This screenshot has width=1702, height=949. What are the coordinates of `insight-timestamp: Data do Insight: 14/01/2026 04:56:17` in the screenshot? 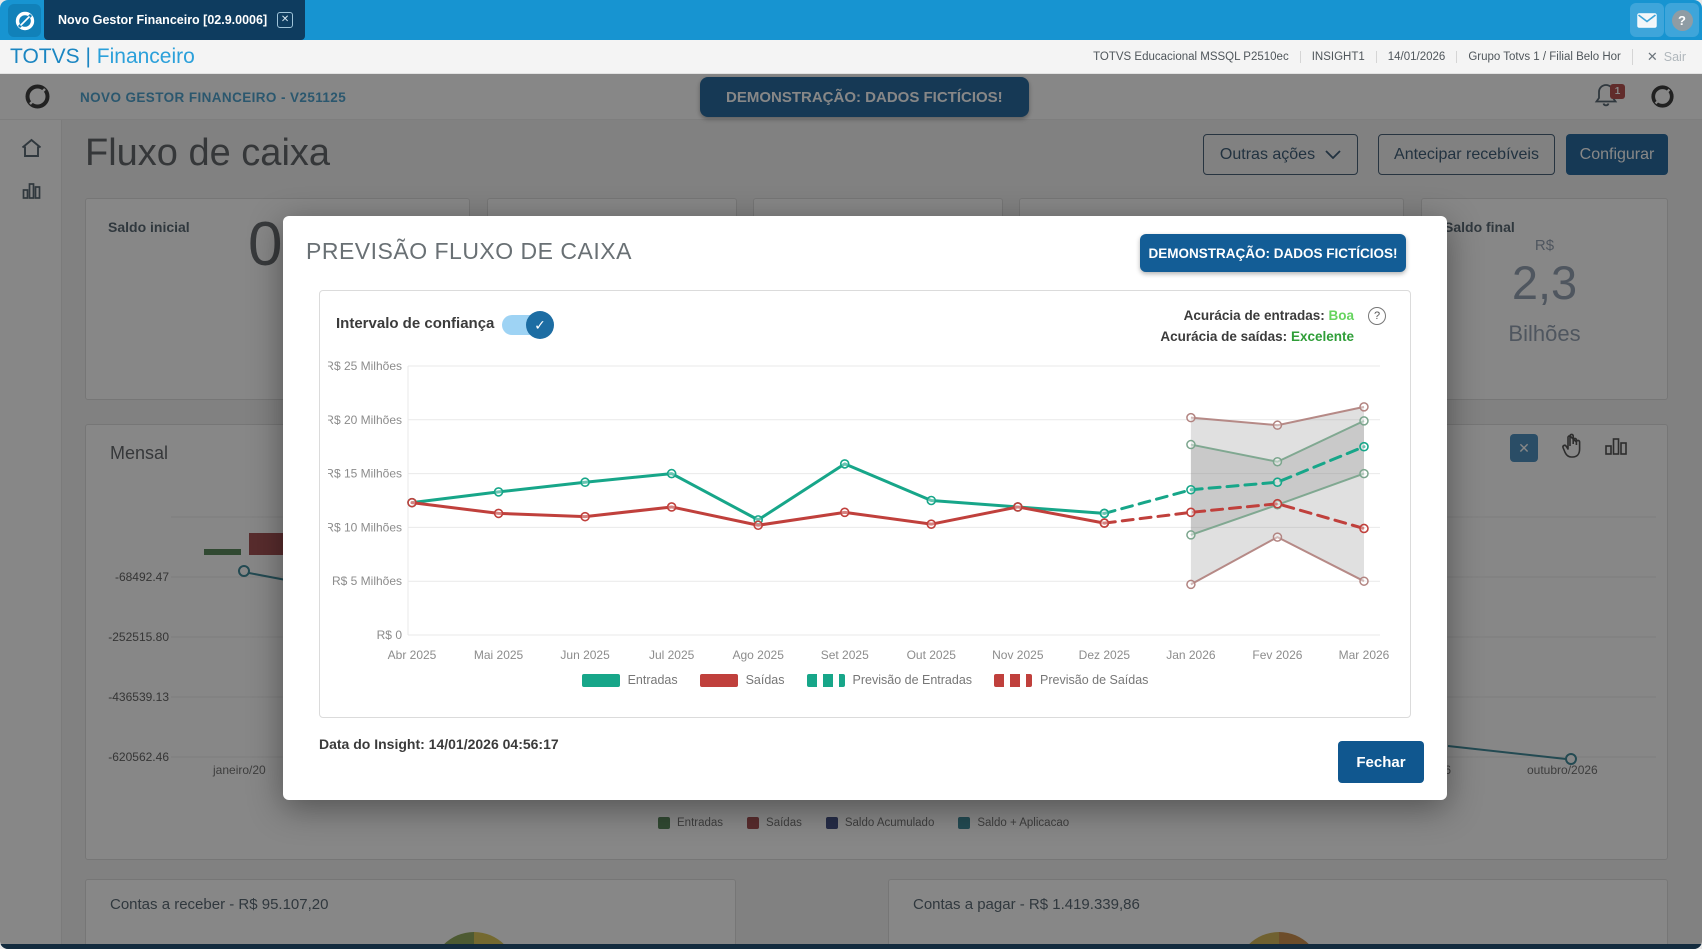 It's located at (439, 744).